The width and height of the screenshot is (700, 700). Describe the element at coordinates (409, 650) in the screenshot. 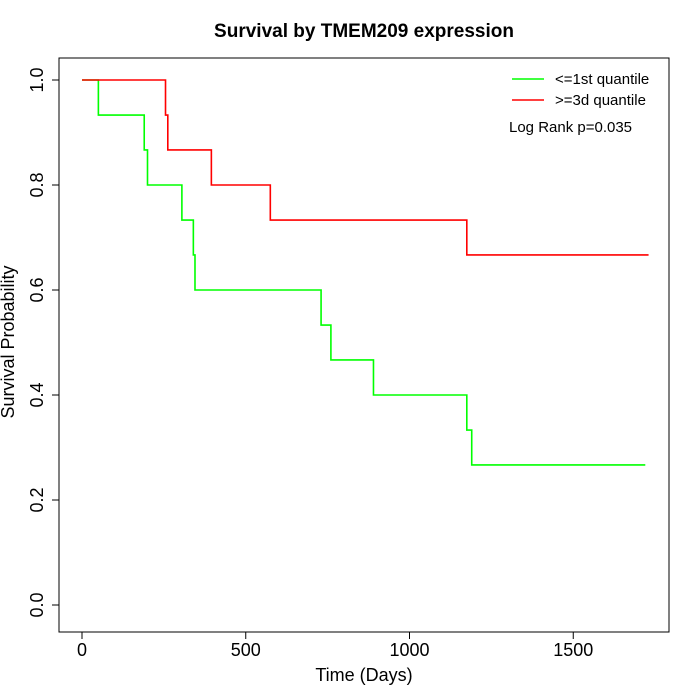

I see `x-tick-label: 1000` at that location.